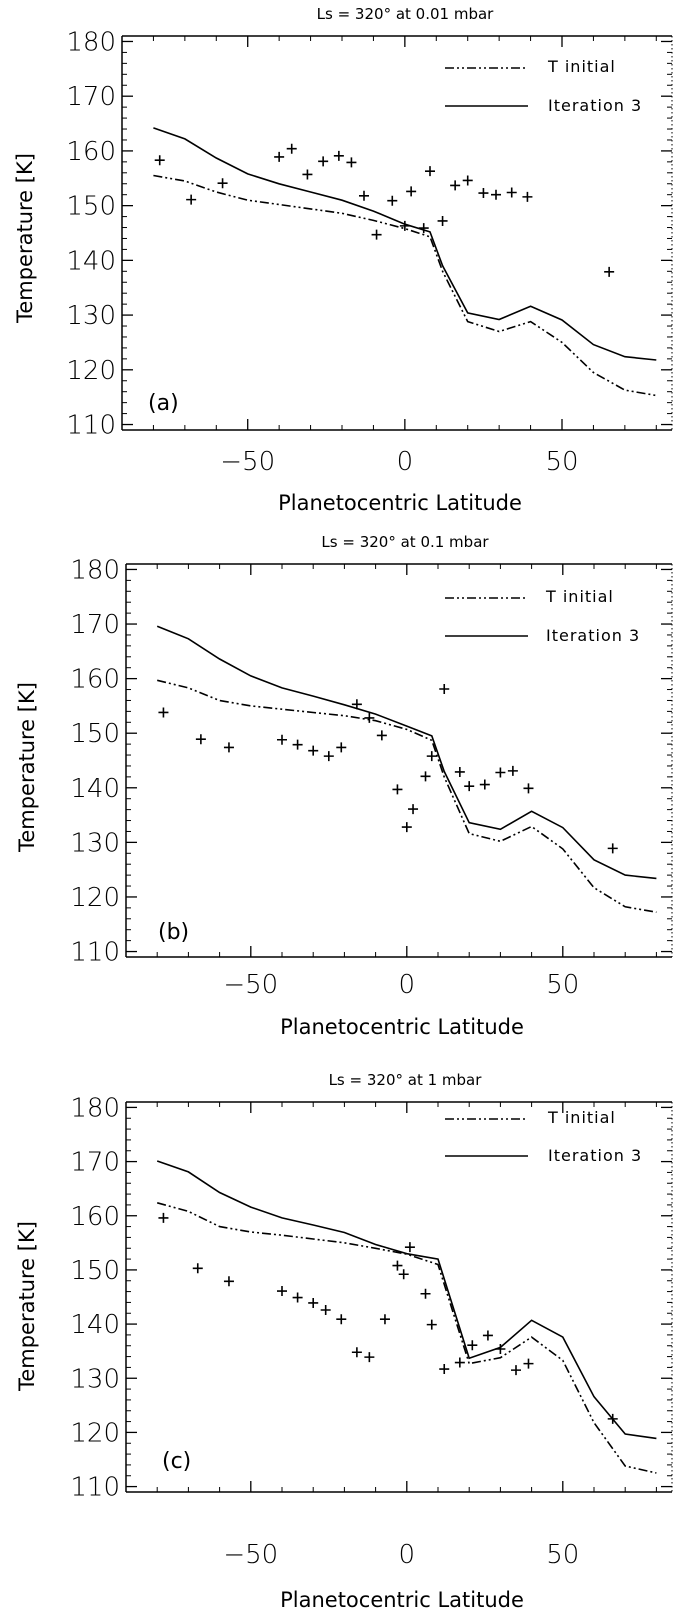  What do you see at coordinates (95, 680) in the screenshot?
I see `y-tick-label: 160` at bounding box center [95, 680].